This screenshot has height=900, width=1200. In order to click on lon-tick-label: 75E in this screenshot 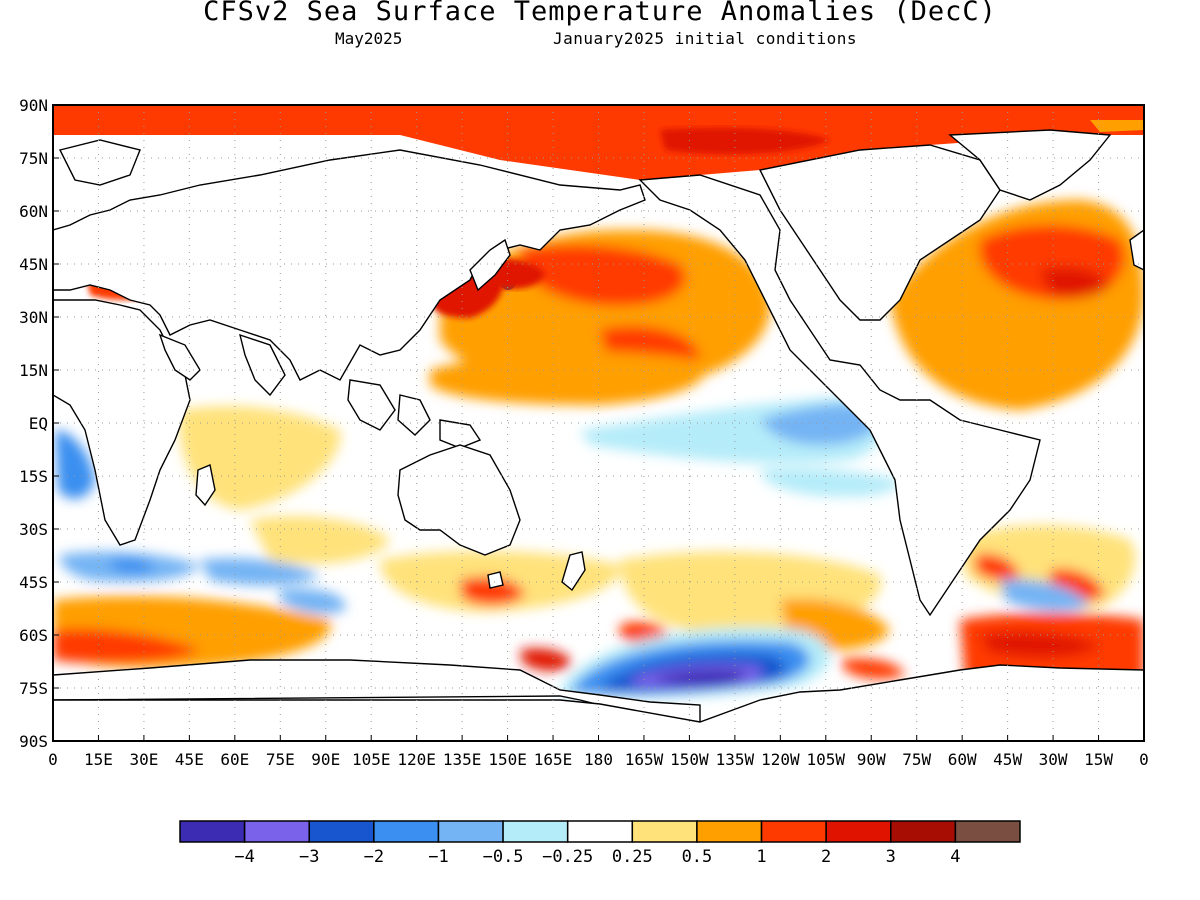, I will do `click(280, 759)`.